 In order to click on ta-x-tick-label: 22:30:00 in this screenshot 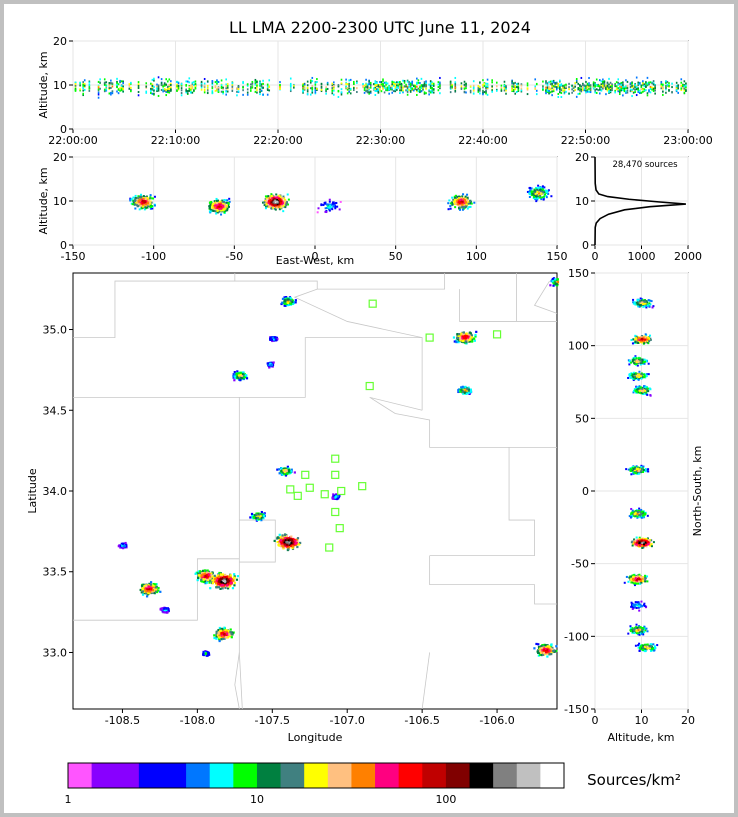, I will do `click(380, 140)`.